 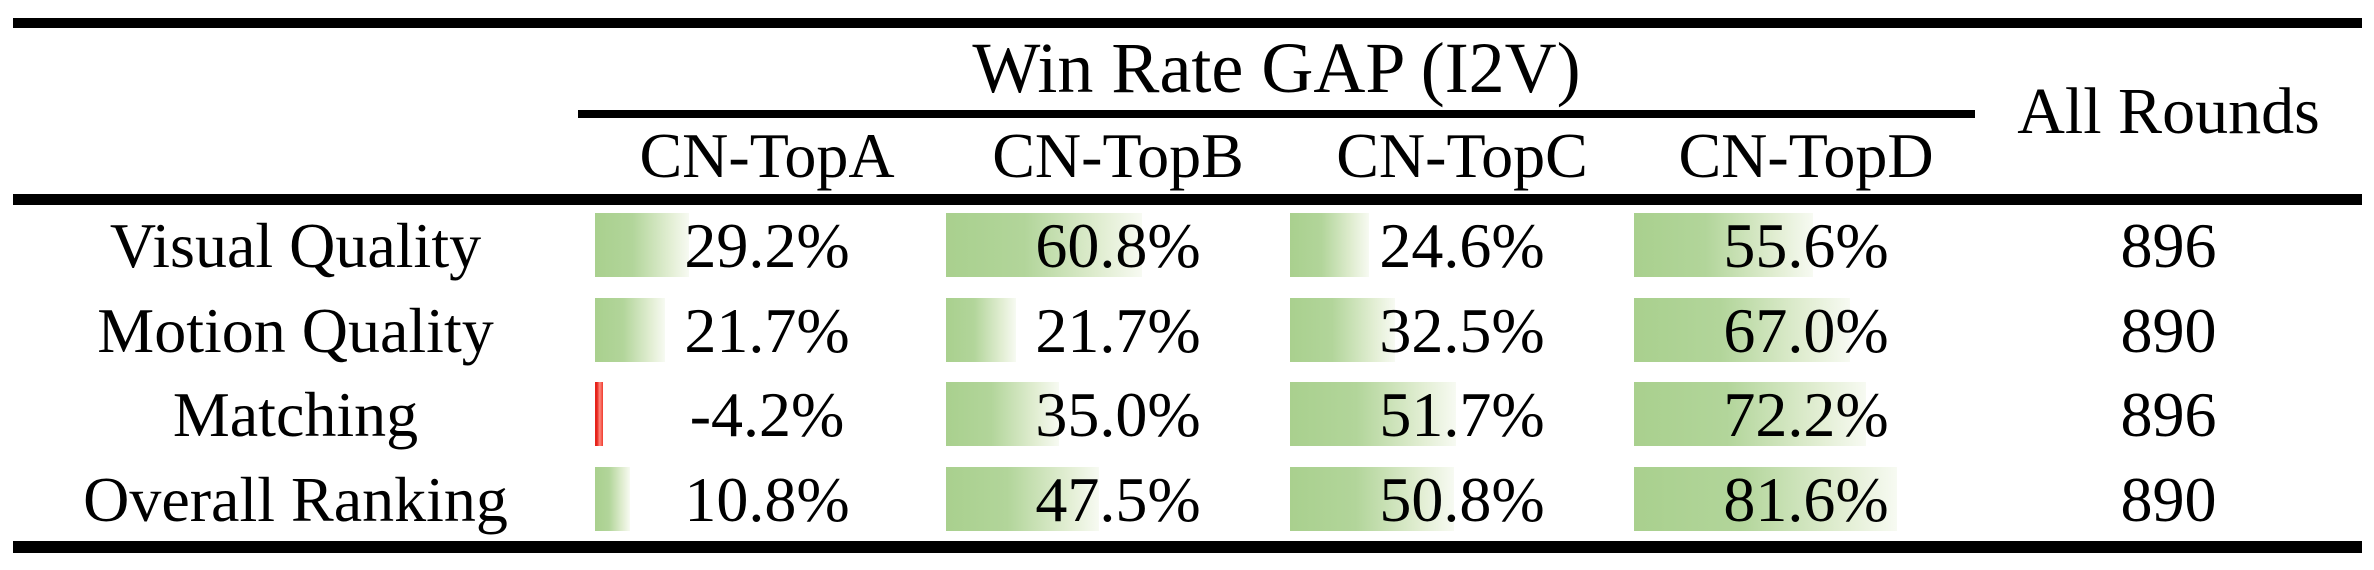 What do you see at coordinates (599, 414) in the screenshot?
I see `negative-data-bar` at bounding box center [599, 414].